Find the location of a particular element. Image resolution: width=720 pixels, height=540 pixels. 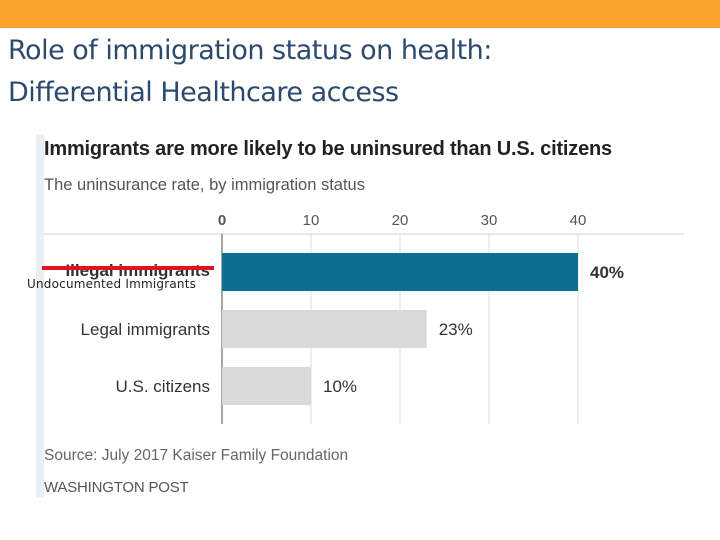

slide-title-line-1: Role of immigration status on health: is located at coordinates (250, 50).